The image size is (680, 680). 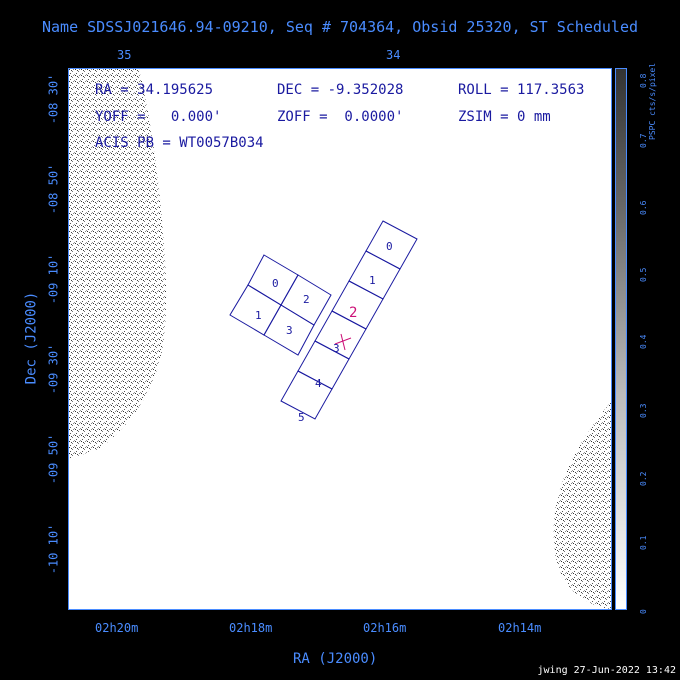 I want to click on colorbar-tick-4: 0.4, so click(x=643, y=341).